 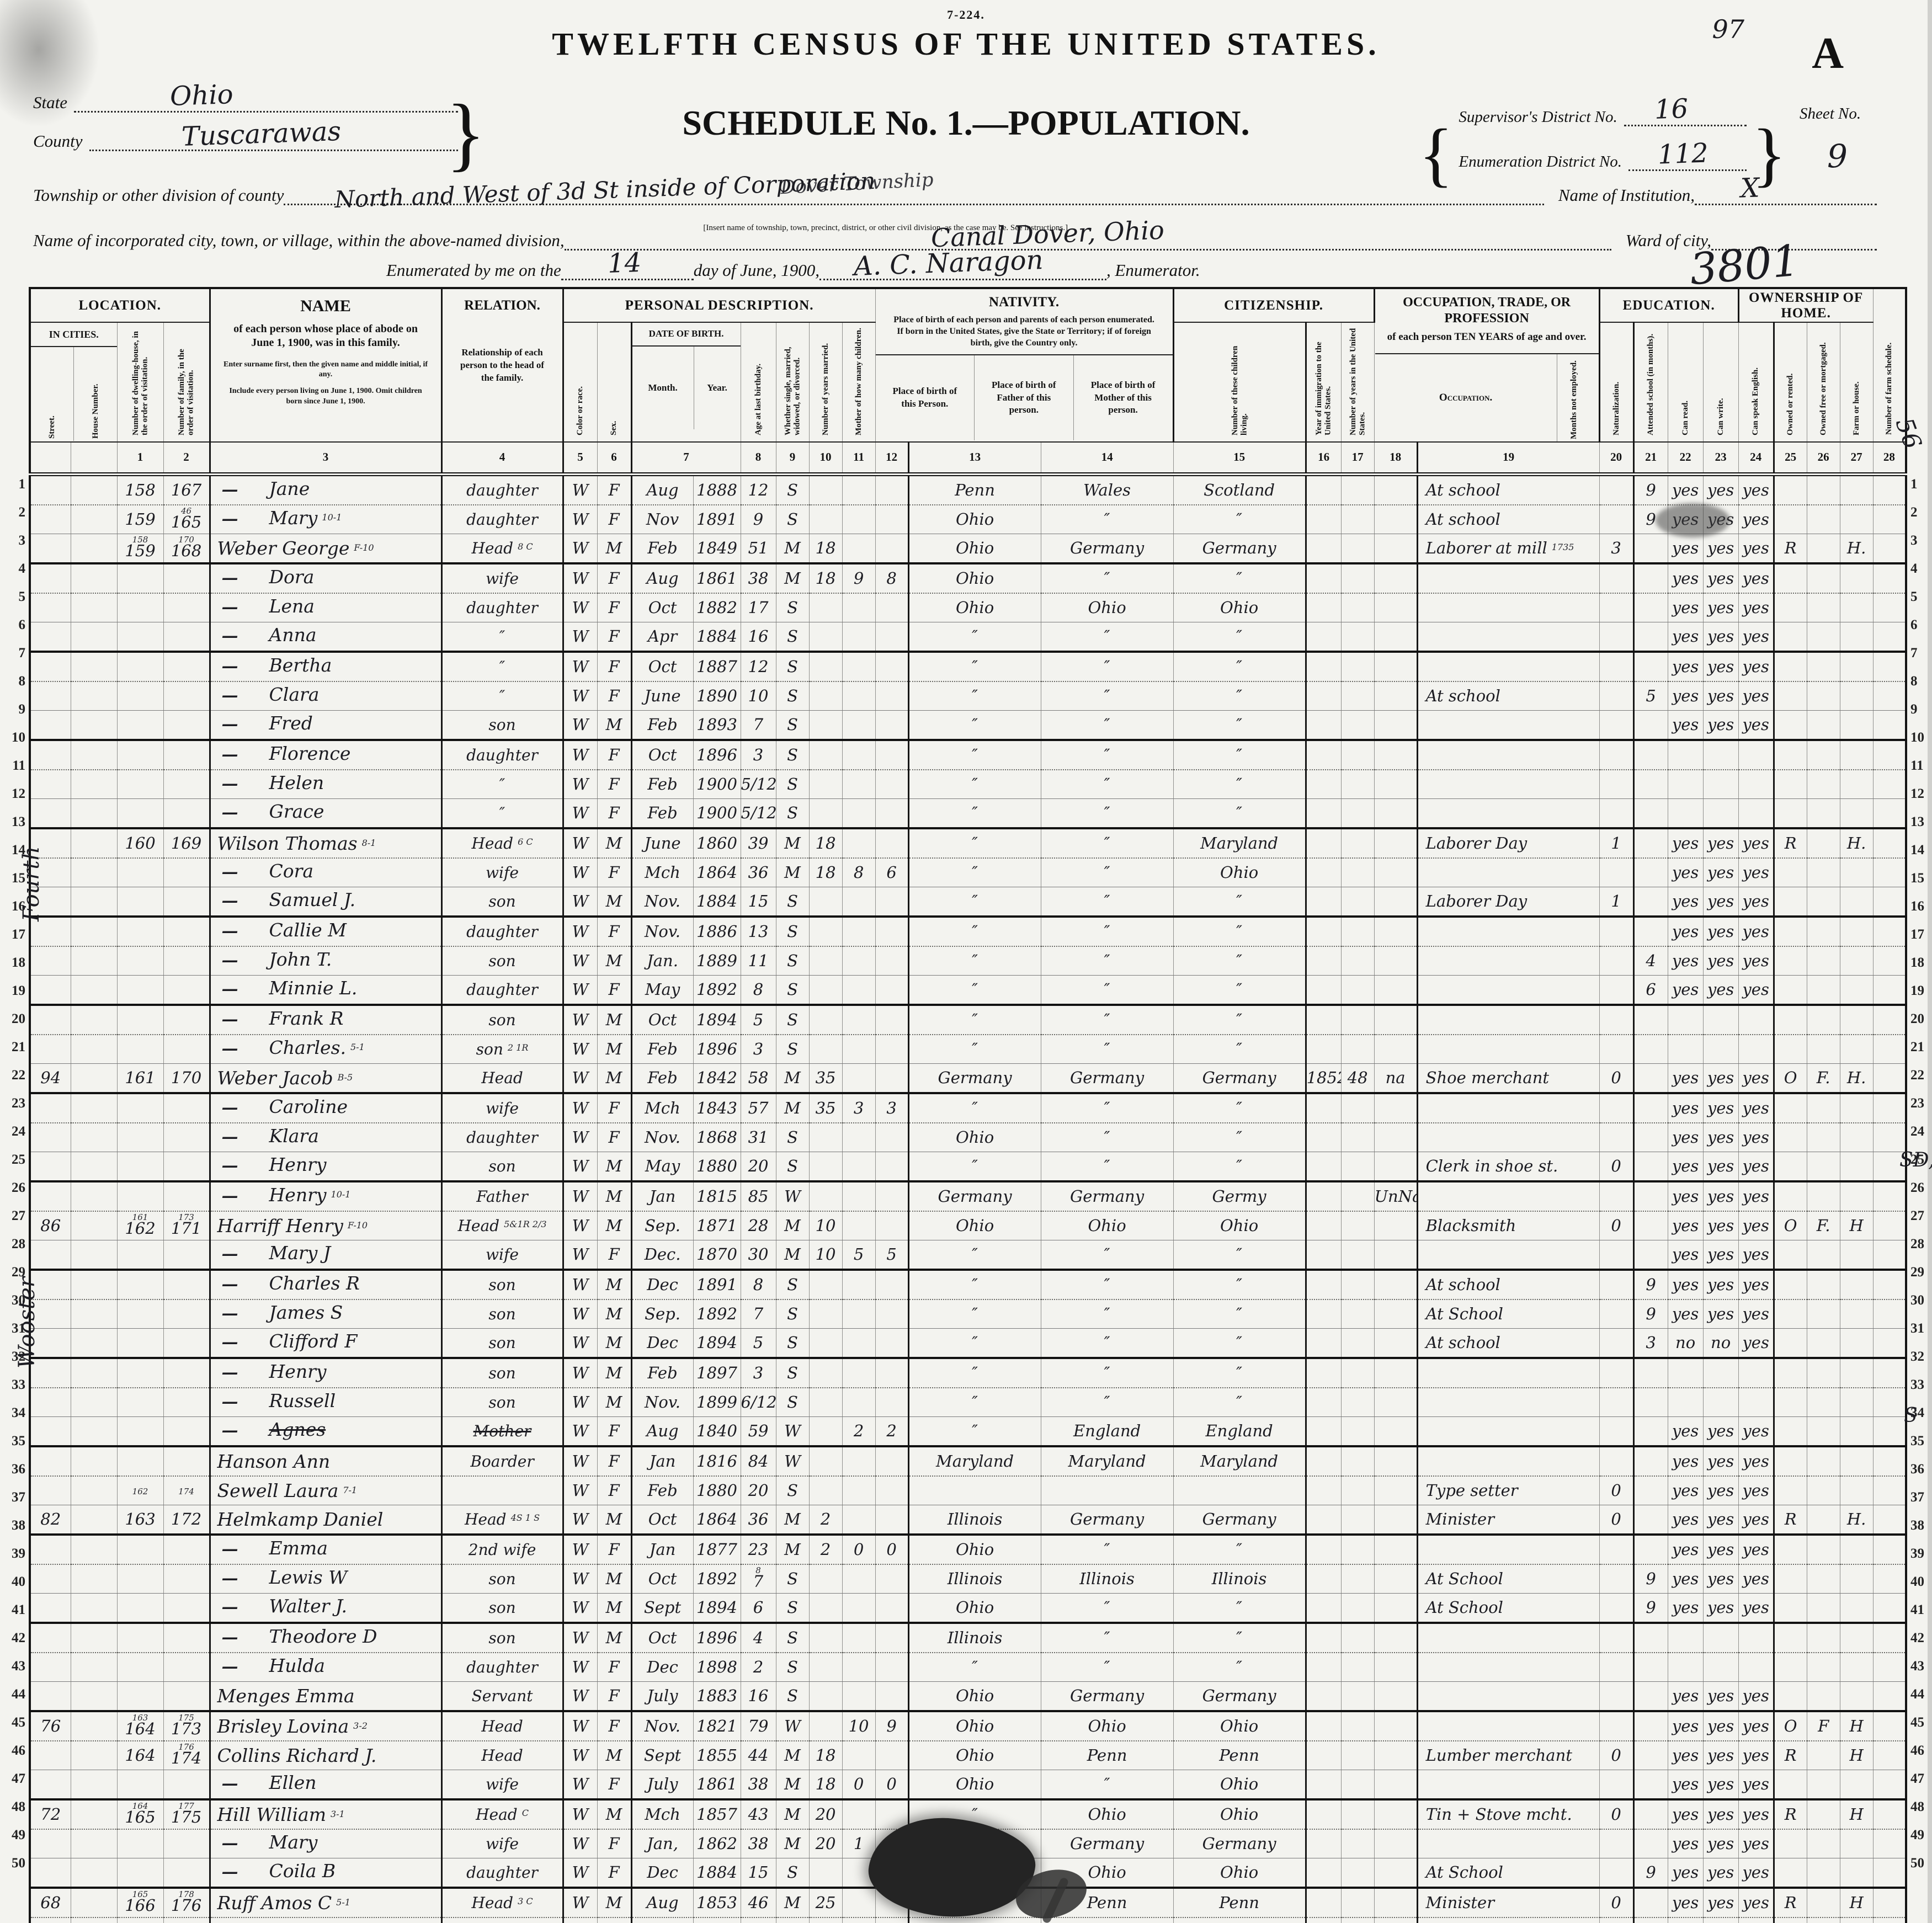 What do you see at coordinates (1756, 1049) in the screenshot?
I see `cell-can-english` at bounding box center [1756, 1049].